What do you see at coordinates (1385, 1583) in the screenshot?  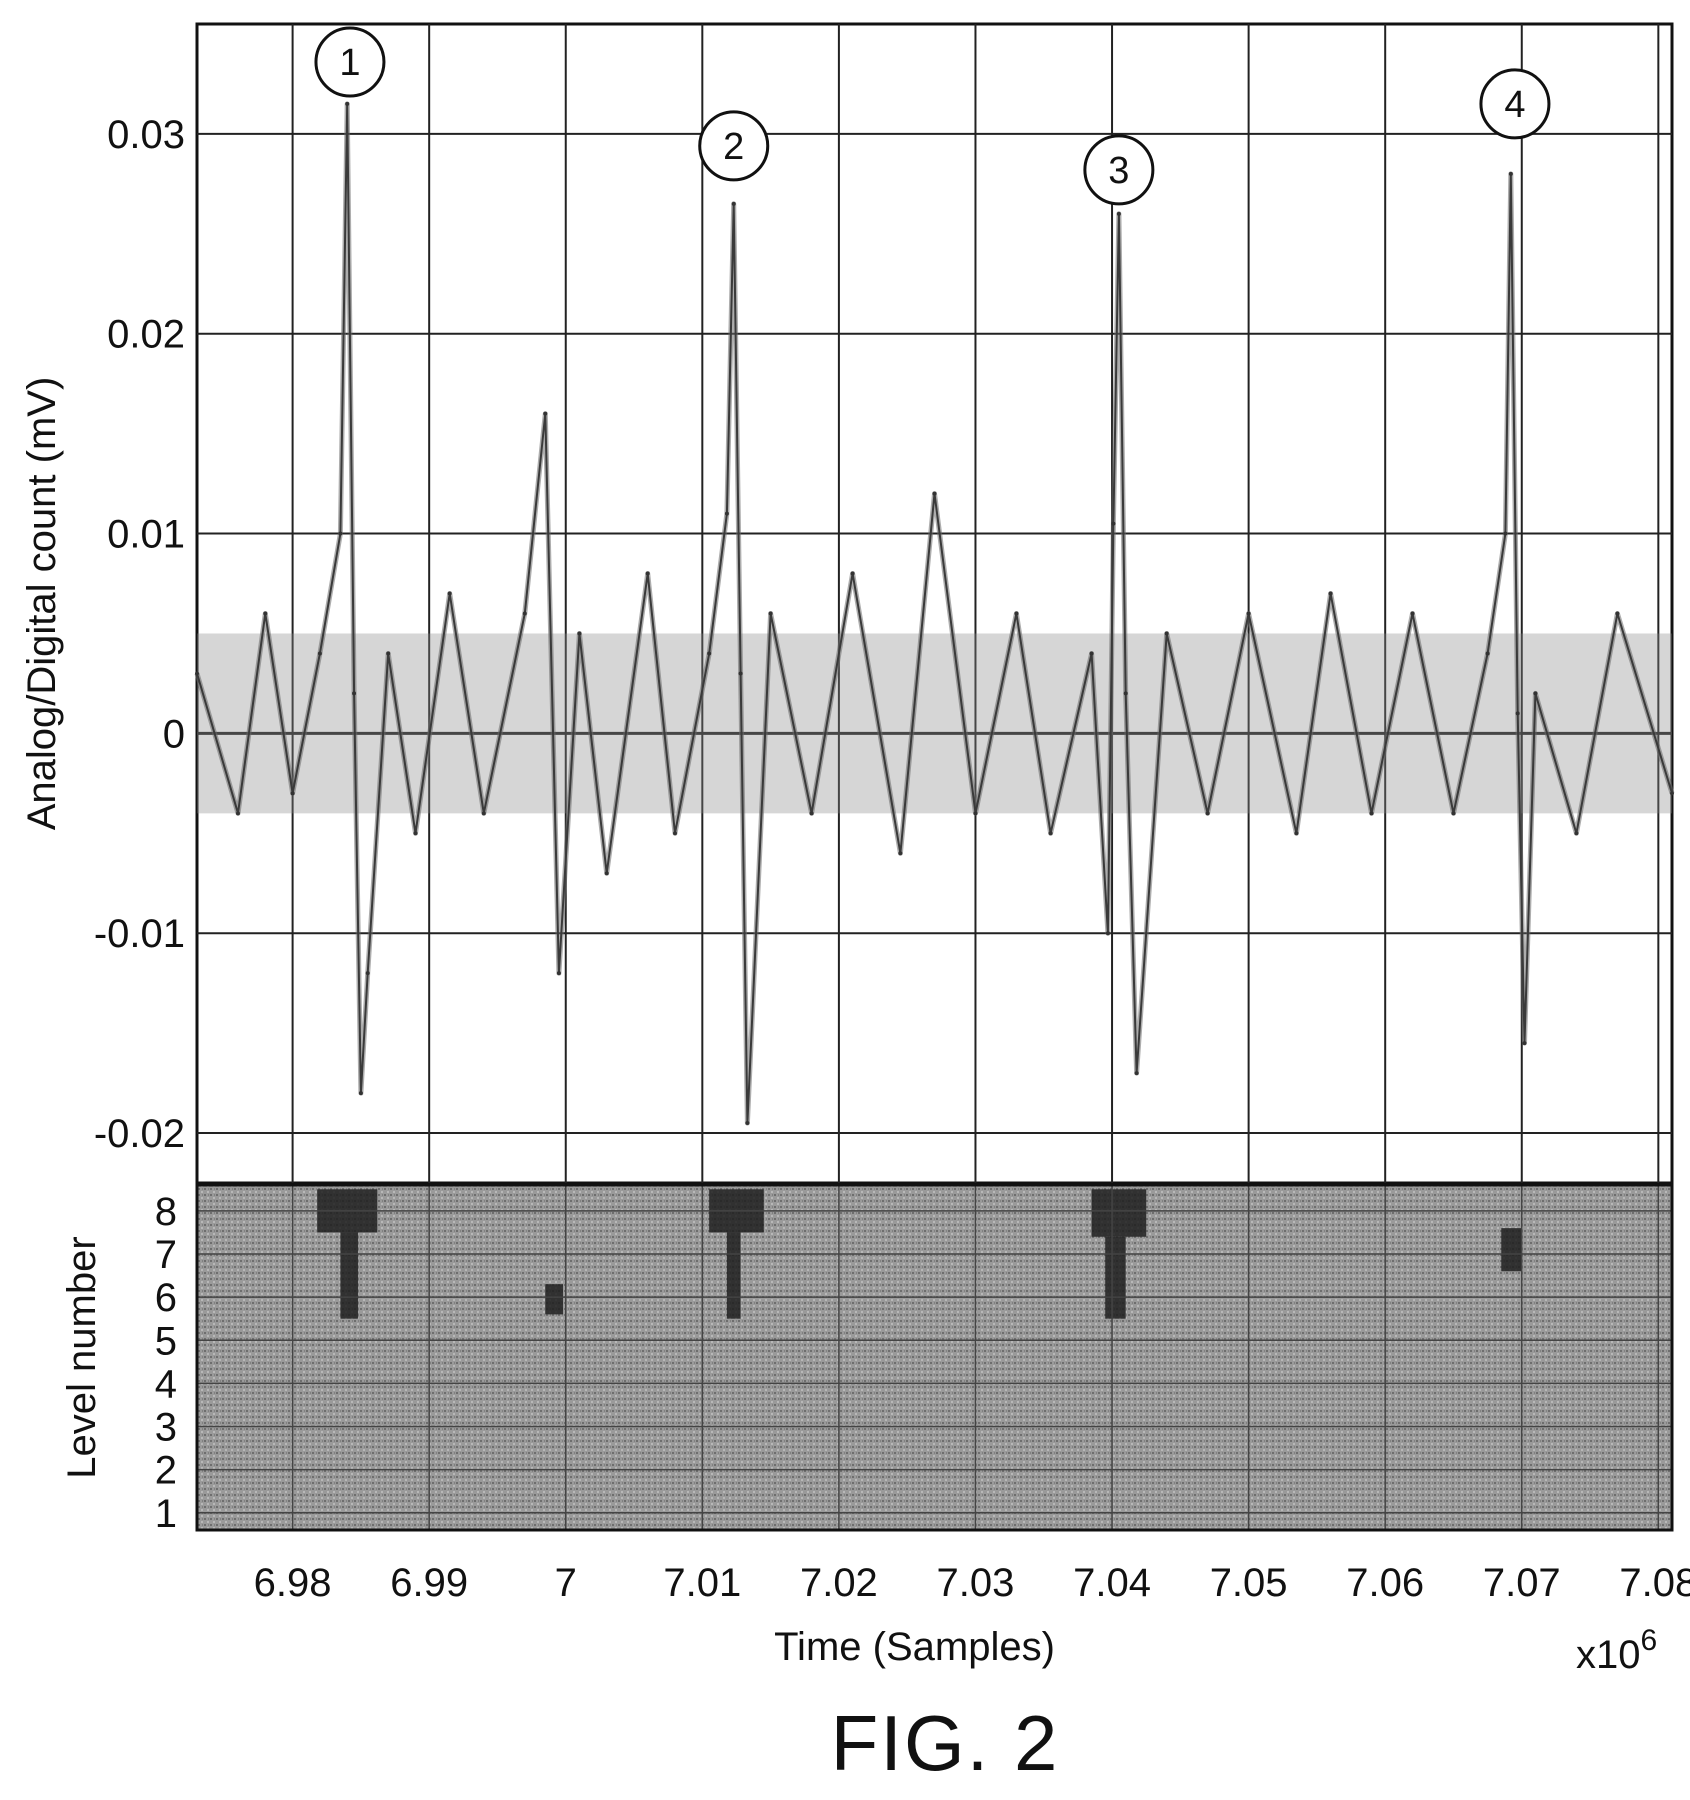 I see `x-tick-label: 7.06` at bounding box center [1385, 1583].